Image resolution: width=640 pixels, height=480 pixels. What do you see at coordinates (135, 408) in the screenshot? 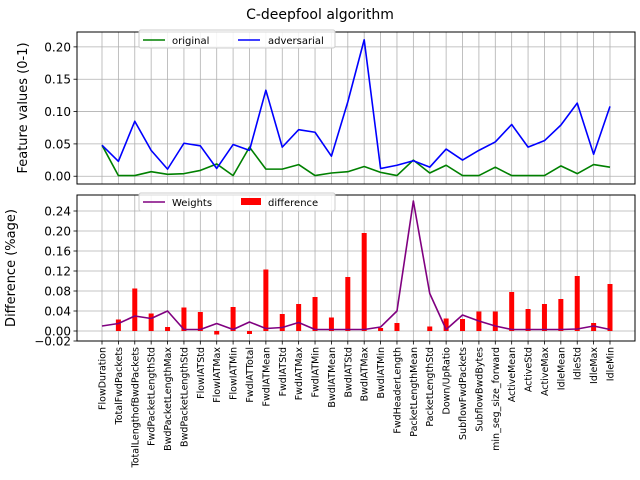
I see `xtick-label-2: TotalLengthofBwdPackets` at bounding box center [135, 408].